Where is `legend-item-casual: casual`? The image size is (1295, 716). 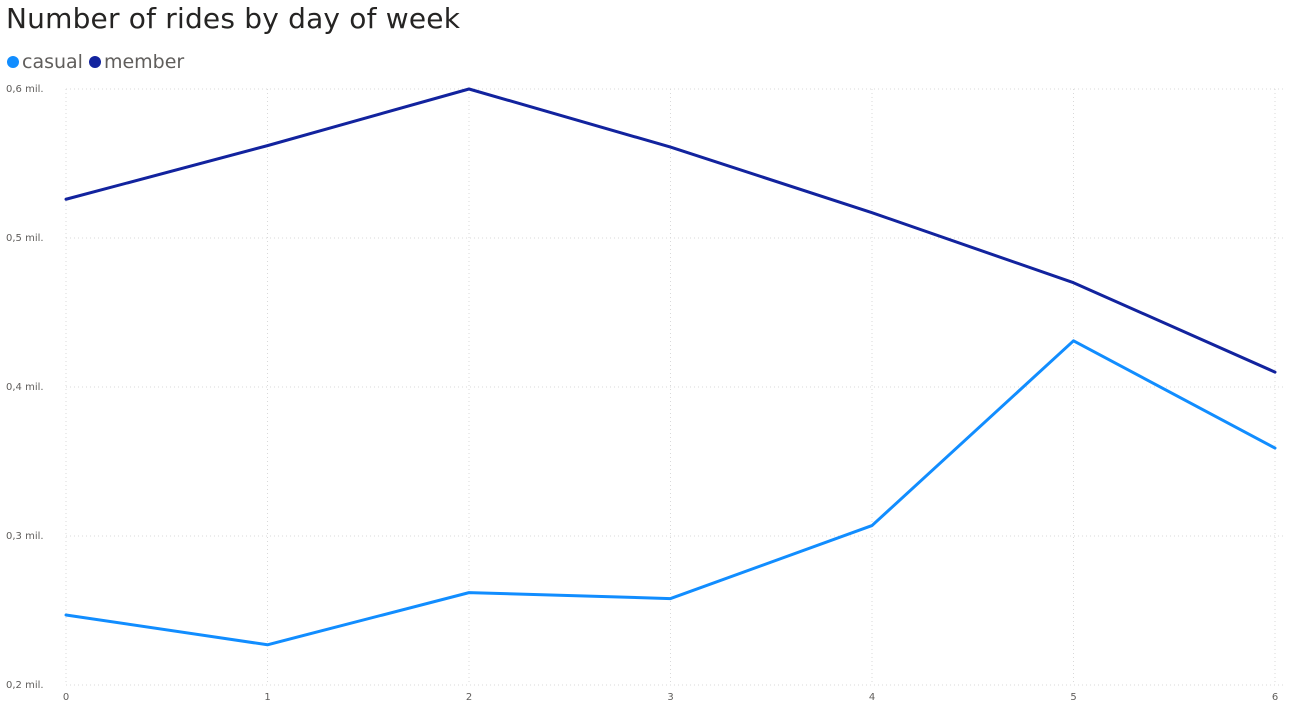
legend-item-casual: casual is located at coordinates (45, 62).